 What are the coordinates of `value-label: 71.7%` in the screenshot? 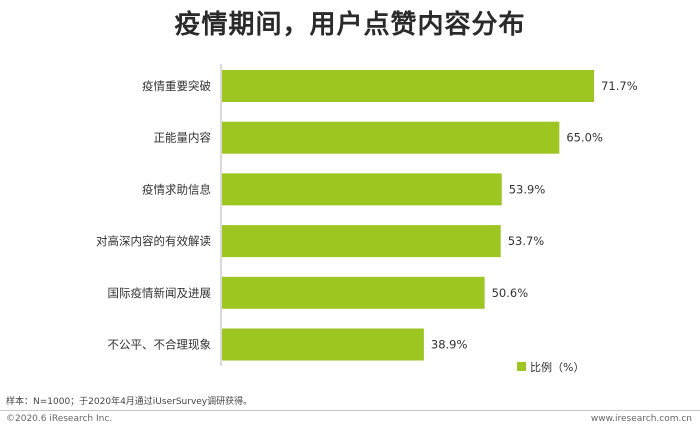 It's located at (619, 86).